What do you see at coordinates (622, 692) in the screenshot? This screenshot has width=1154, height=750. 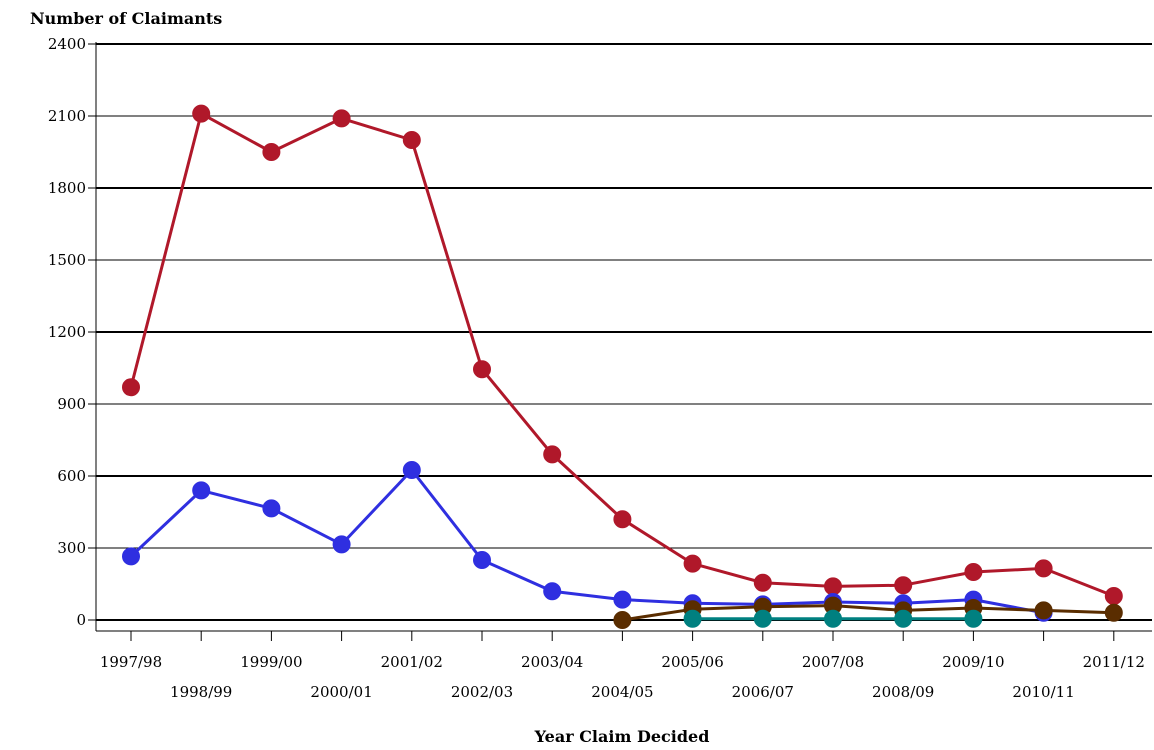 I see `x-tick-label: 2004/05` at bounding box center [622, 692].